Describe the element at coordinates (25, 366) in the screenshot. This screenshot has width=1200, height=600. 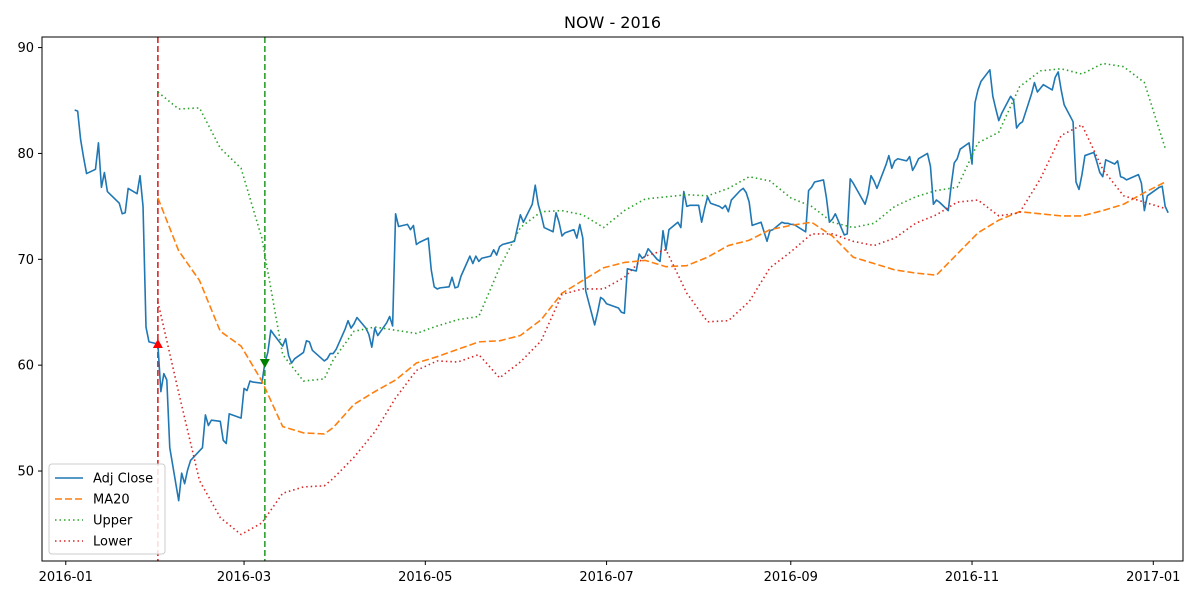
I see `y-tick-label: 60` at that location.